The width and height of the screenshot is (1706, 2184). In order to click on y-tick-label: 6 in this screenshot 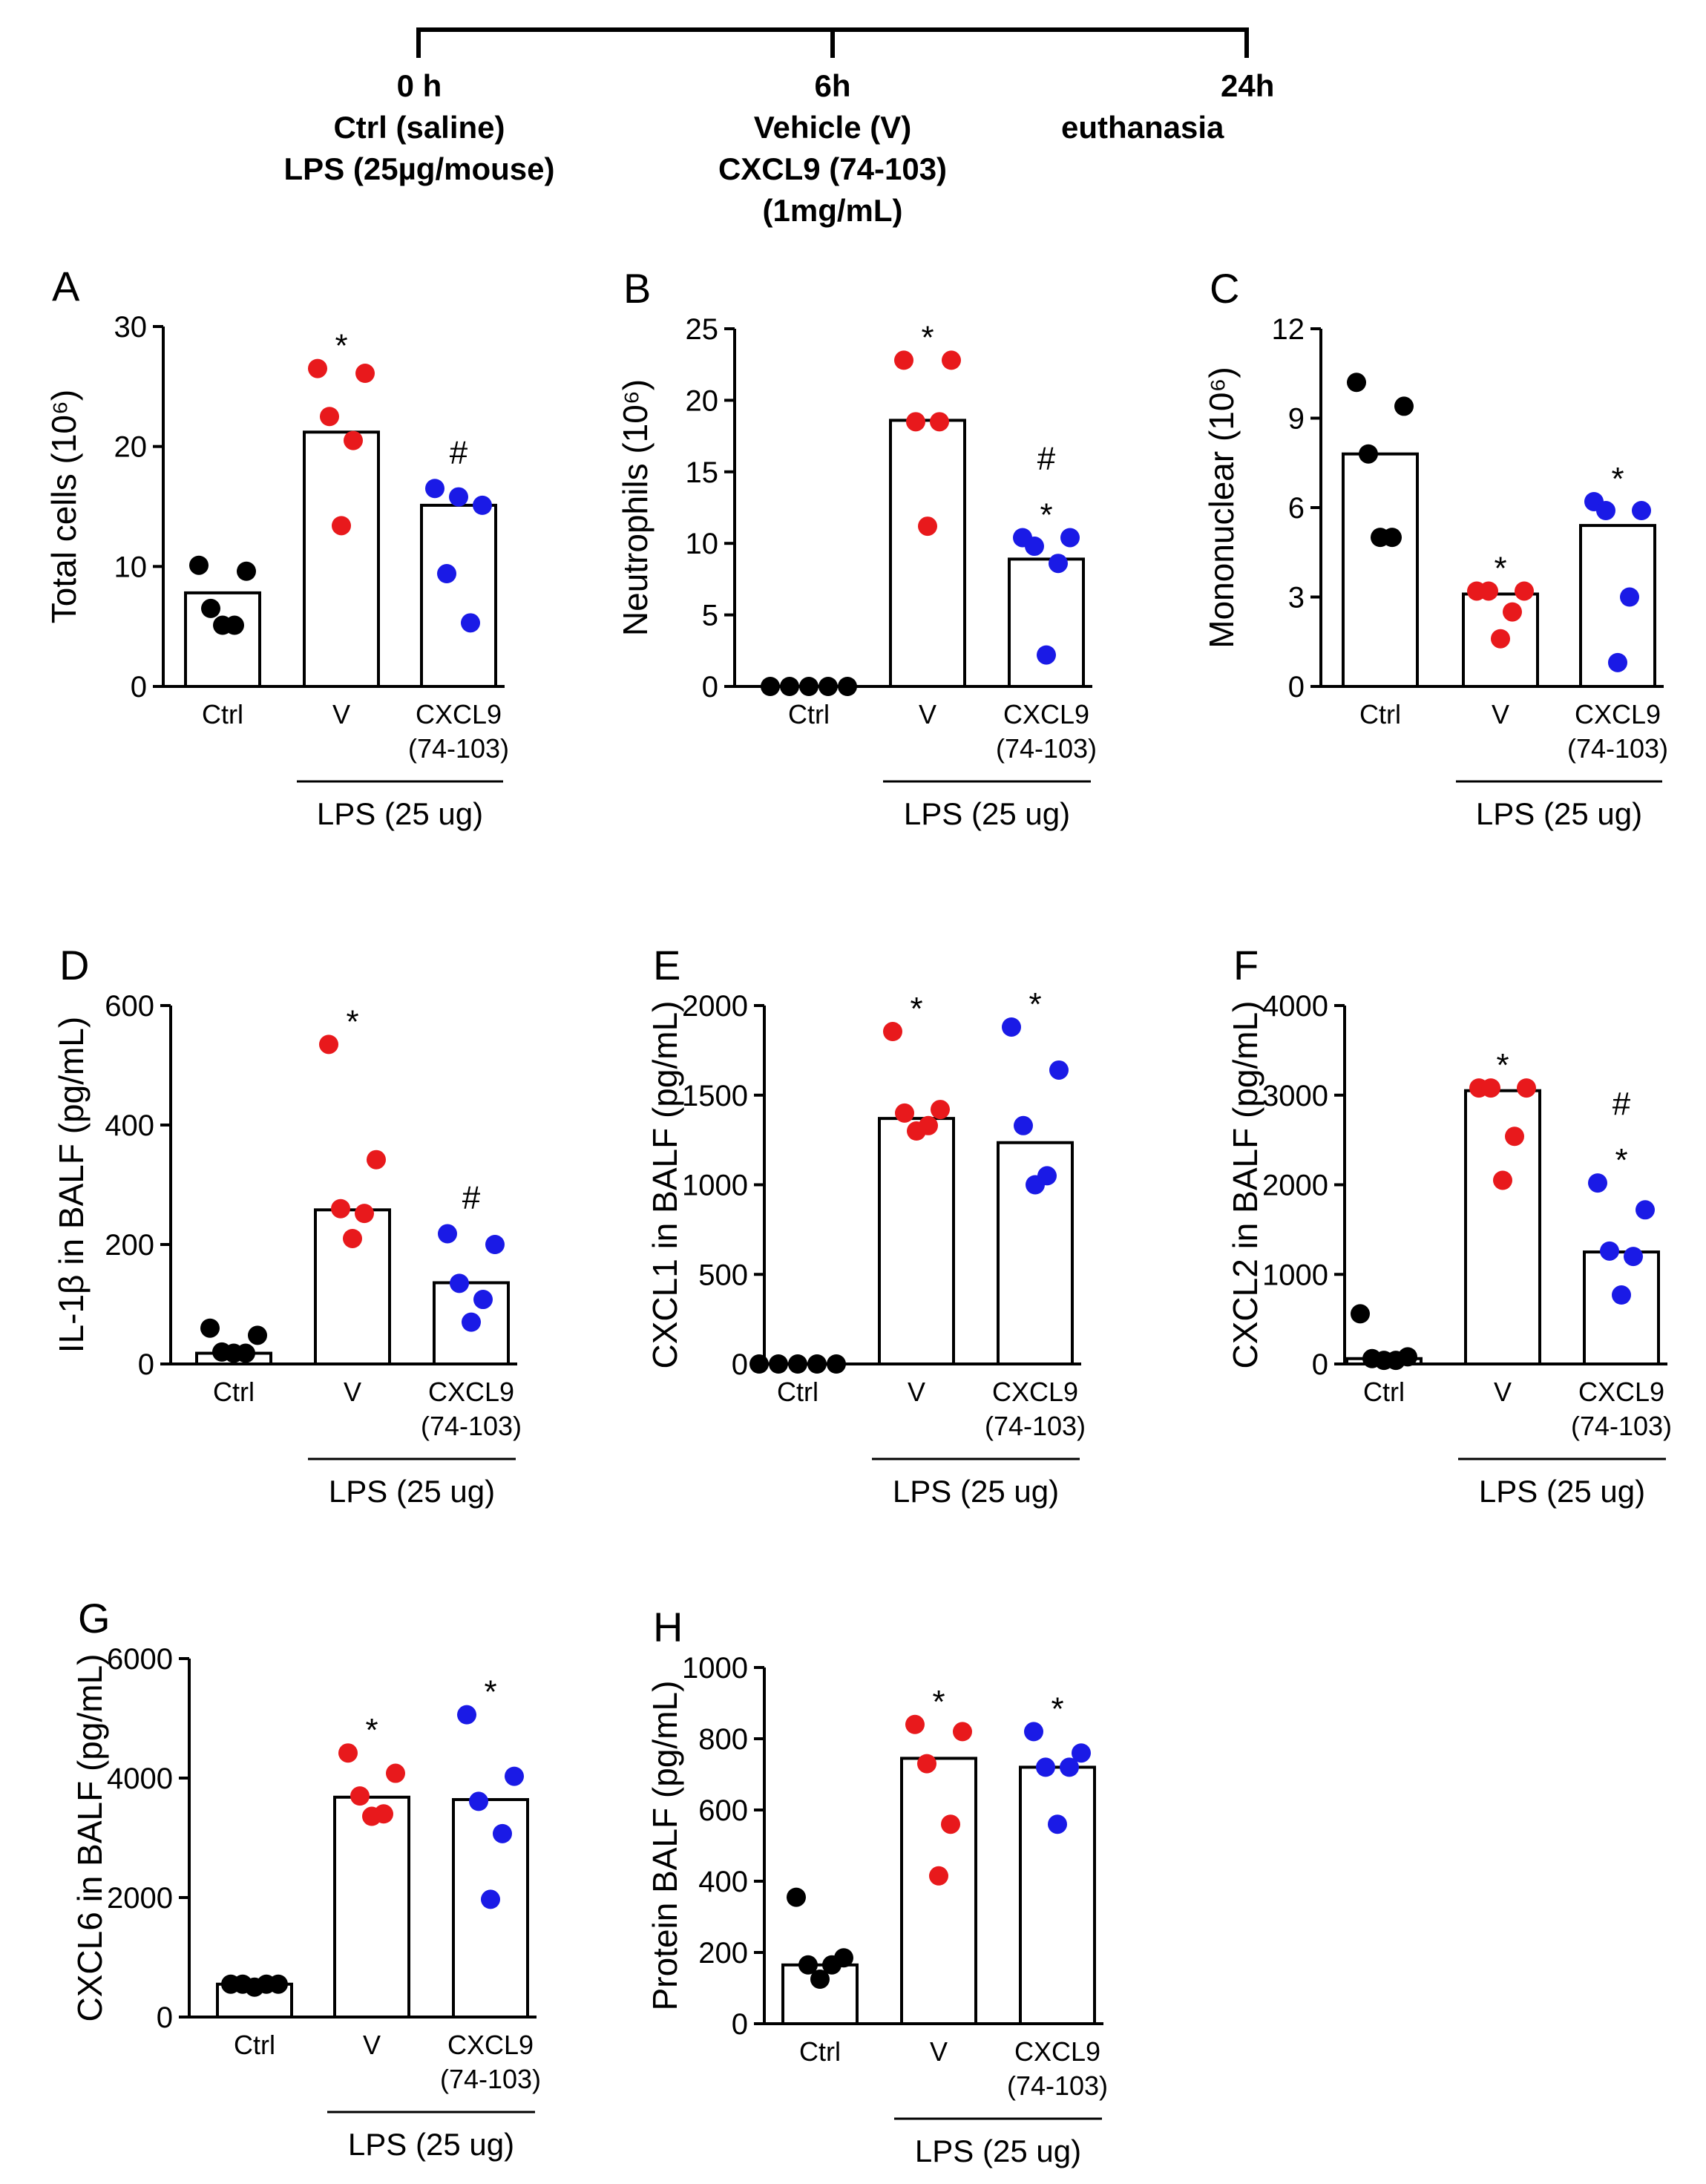, I will do `click(1296, 509)`.